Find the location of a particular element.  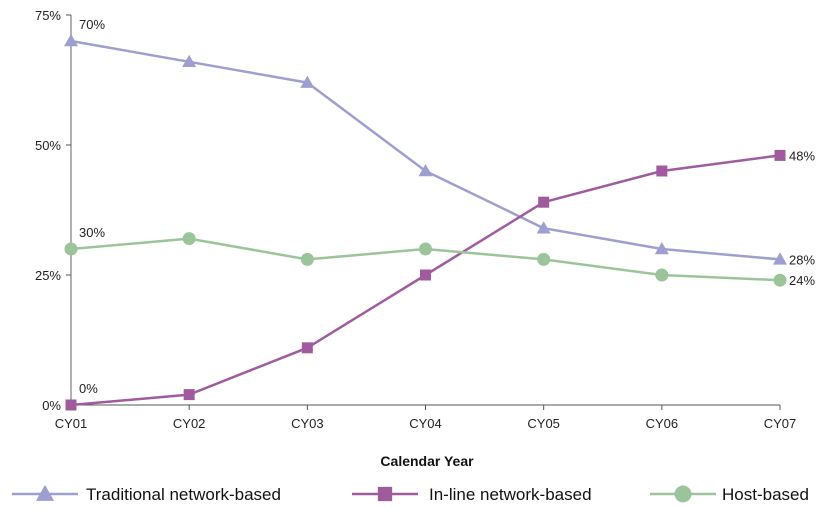

x-tick-label: CY04 is located at coordinates (425, 423).